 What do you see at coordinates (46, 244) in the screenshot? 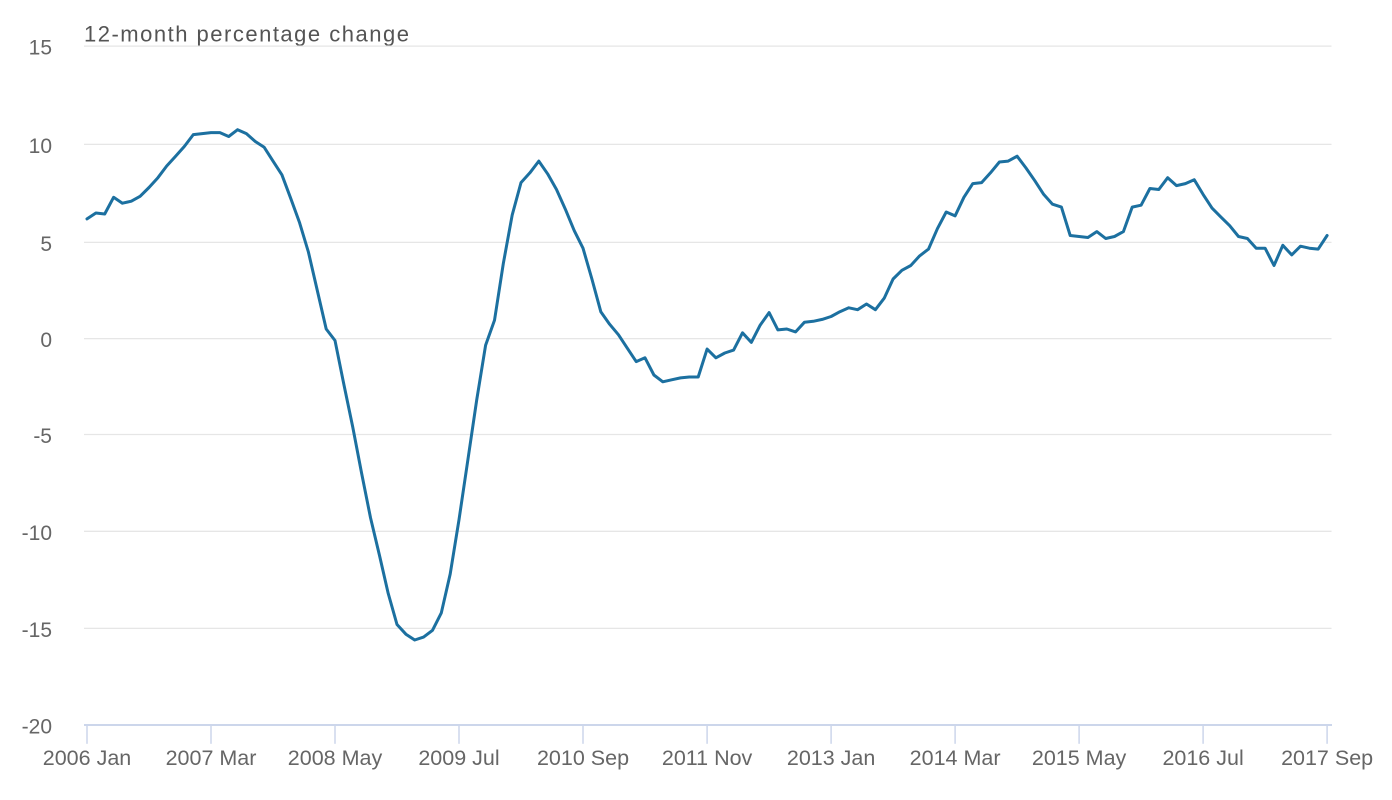
I see `svg-text: 5` at bounding box center [46, 244].